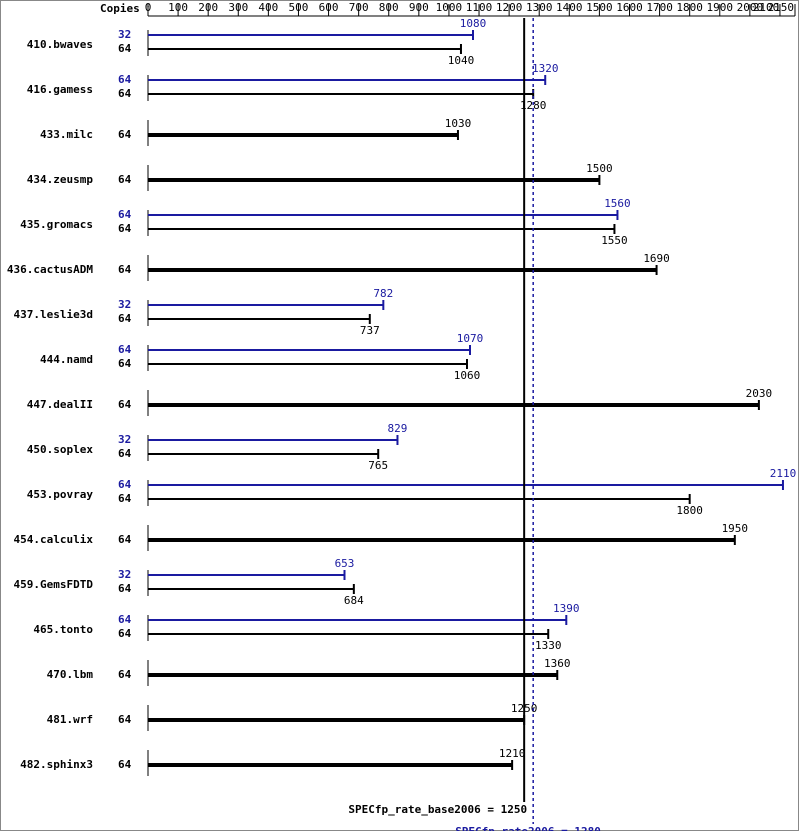 This screenshot has height=831, width=799. Describe the element at coordinates (178, 7) in the screenshot. I see `x-tick-label: 100` at that location.